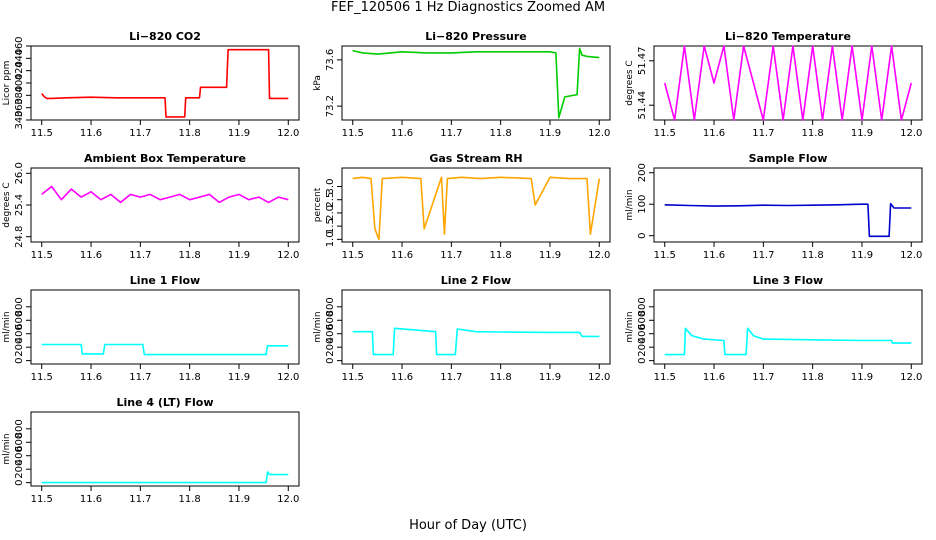  What do you see at coordinates (468, 525) in the screenshot?
I see `figure-x-axis-label: Hour of Day (UTC)` at bounding box center [468, 525].